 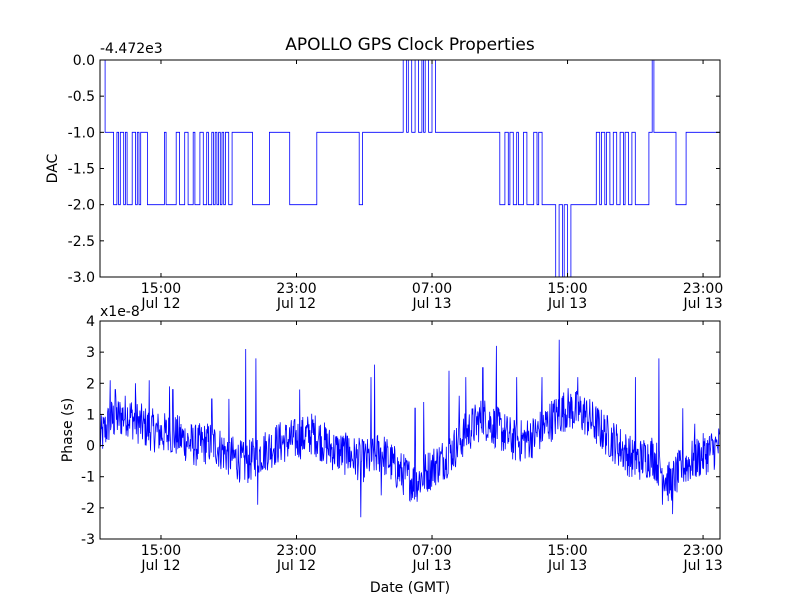 What do you see at coordinates (53, 168) in the screenshot?
I see `dac-y-axis-label: DAC` at bounding box center [53, 168].